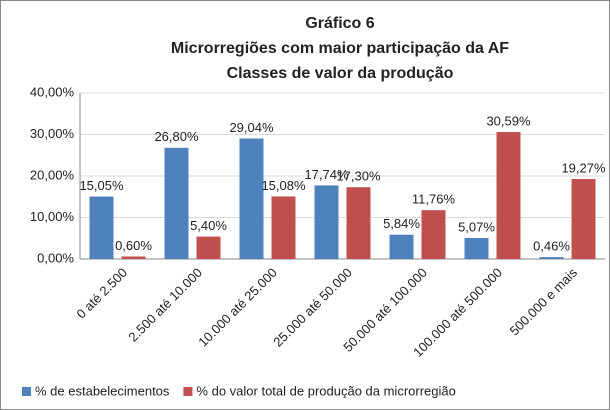 This screenshot has height=410, width=610. I want to click on value-label: 17,30%, so click(358, 176).